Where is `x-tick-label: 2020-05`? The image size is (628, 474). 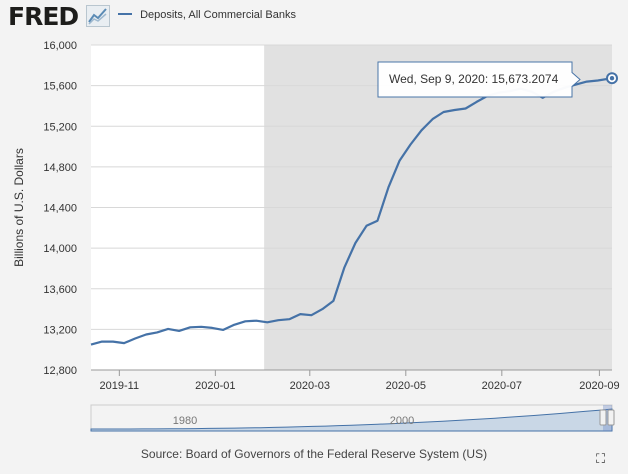 x-tick-label: 2020-05 is located at coordinates (406, 386).